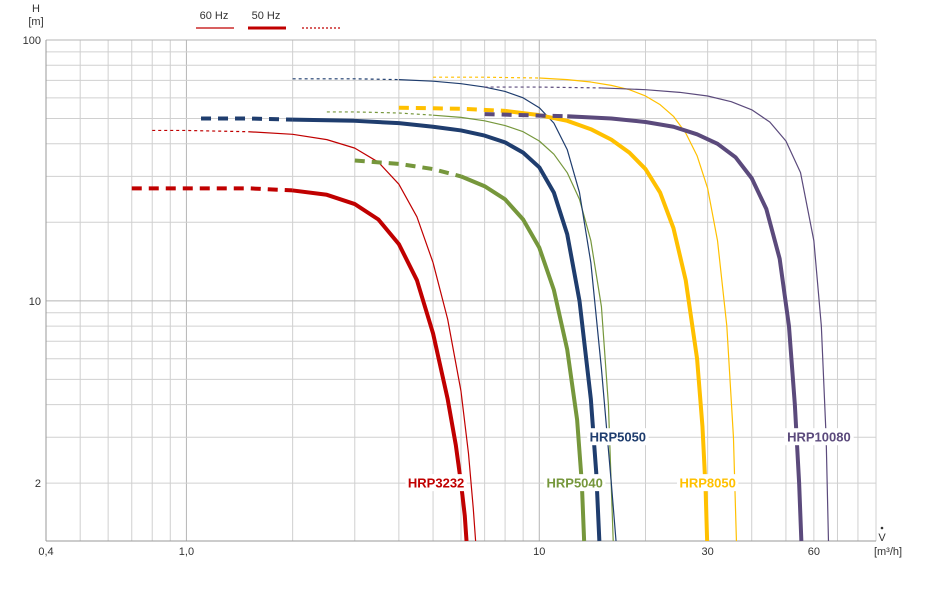 This screenshot has width=935, height=610. I want to click on curve-hrp5040-60hz, so click(523, 328).